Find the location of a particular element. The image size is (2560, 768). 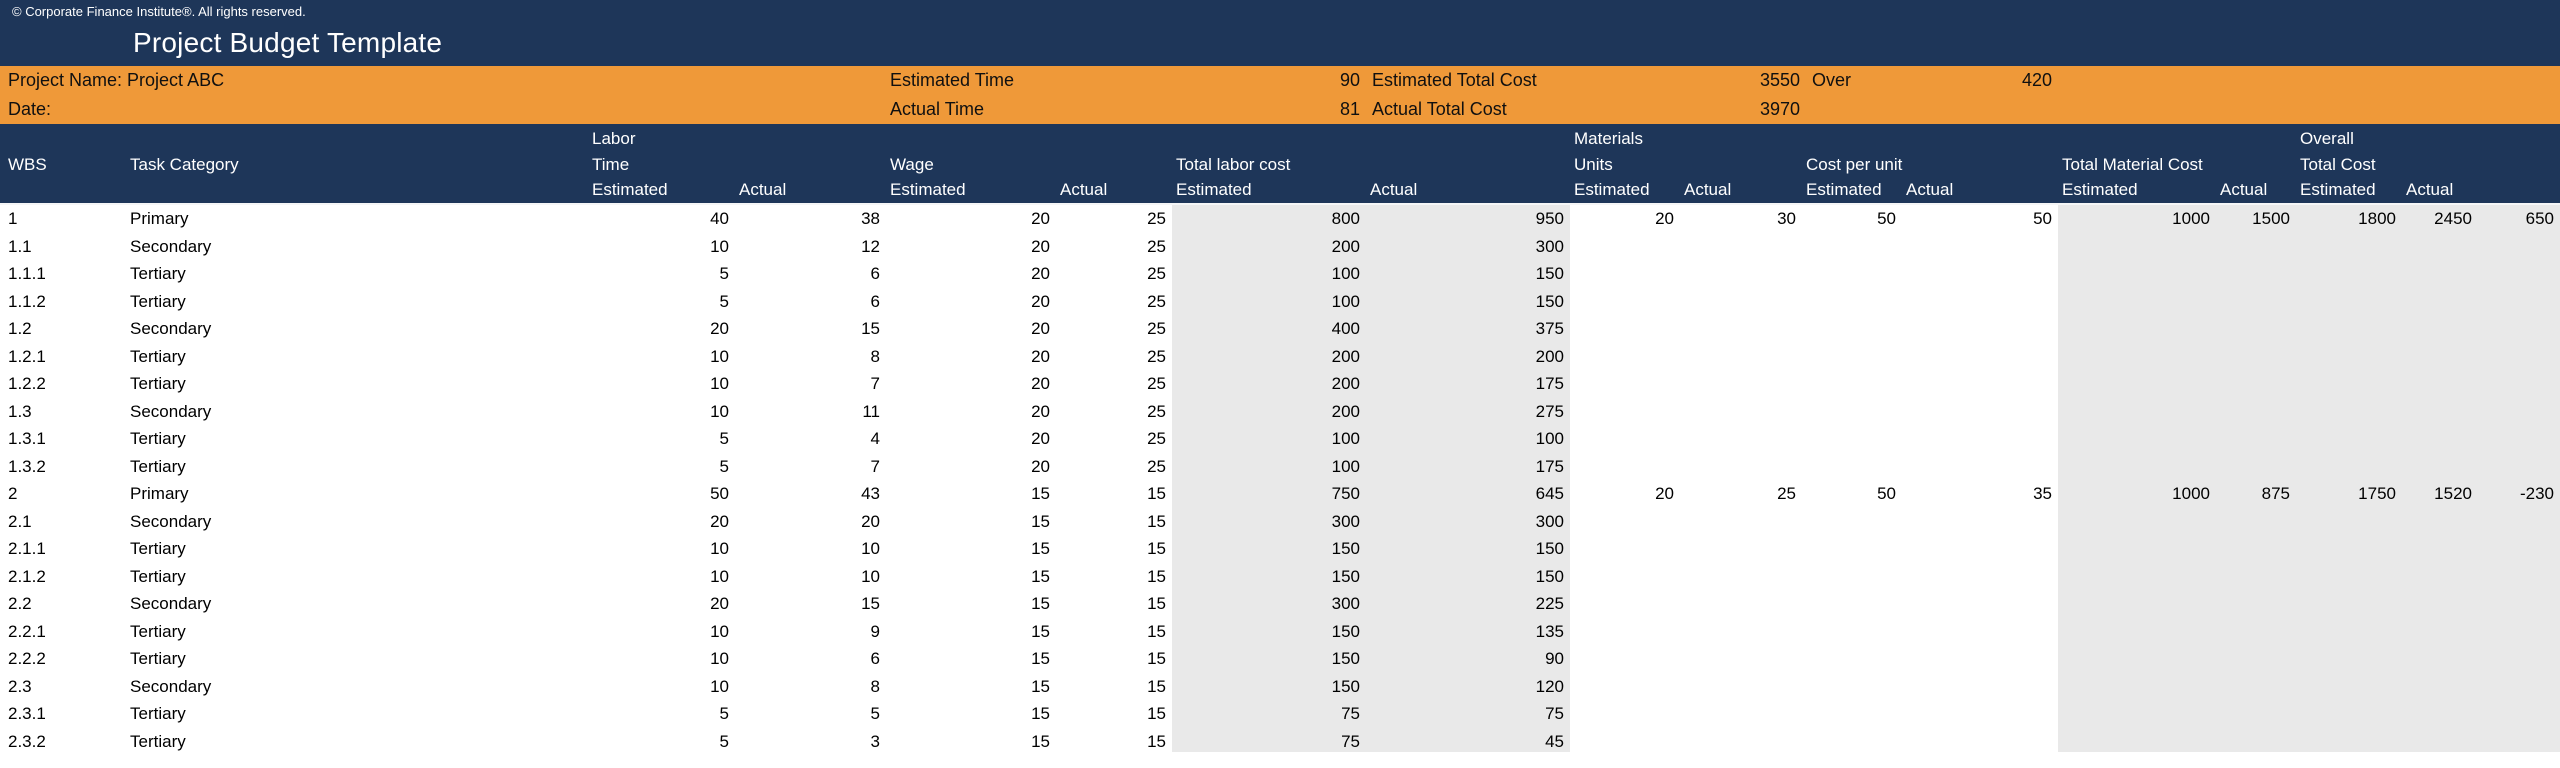

cell-labor-actual: 15 is located at coordinates (870, 328).